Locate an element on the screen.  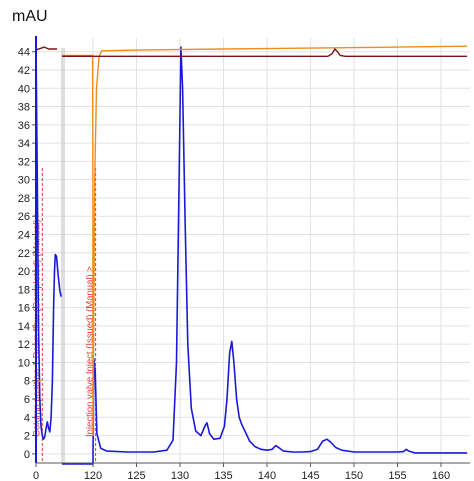
y-tick-label: 34 is located at coordinates (24, 144).